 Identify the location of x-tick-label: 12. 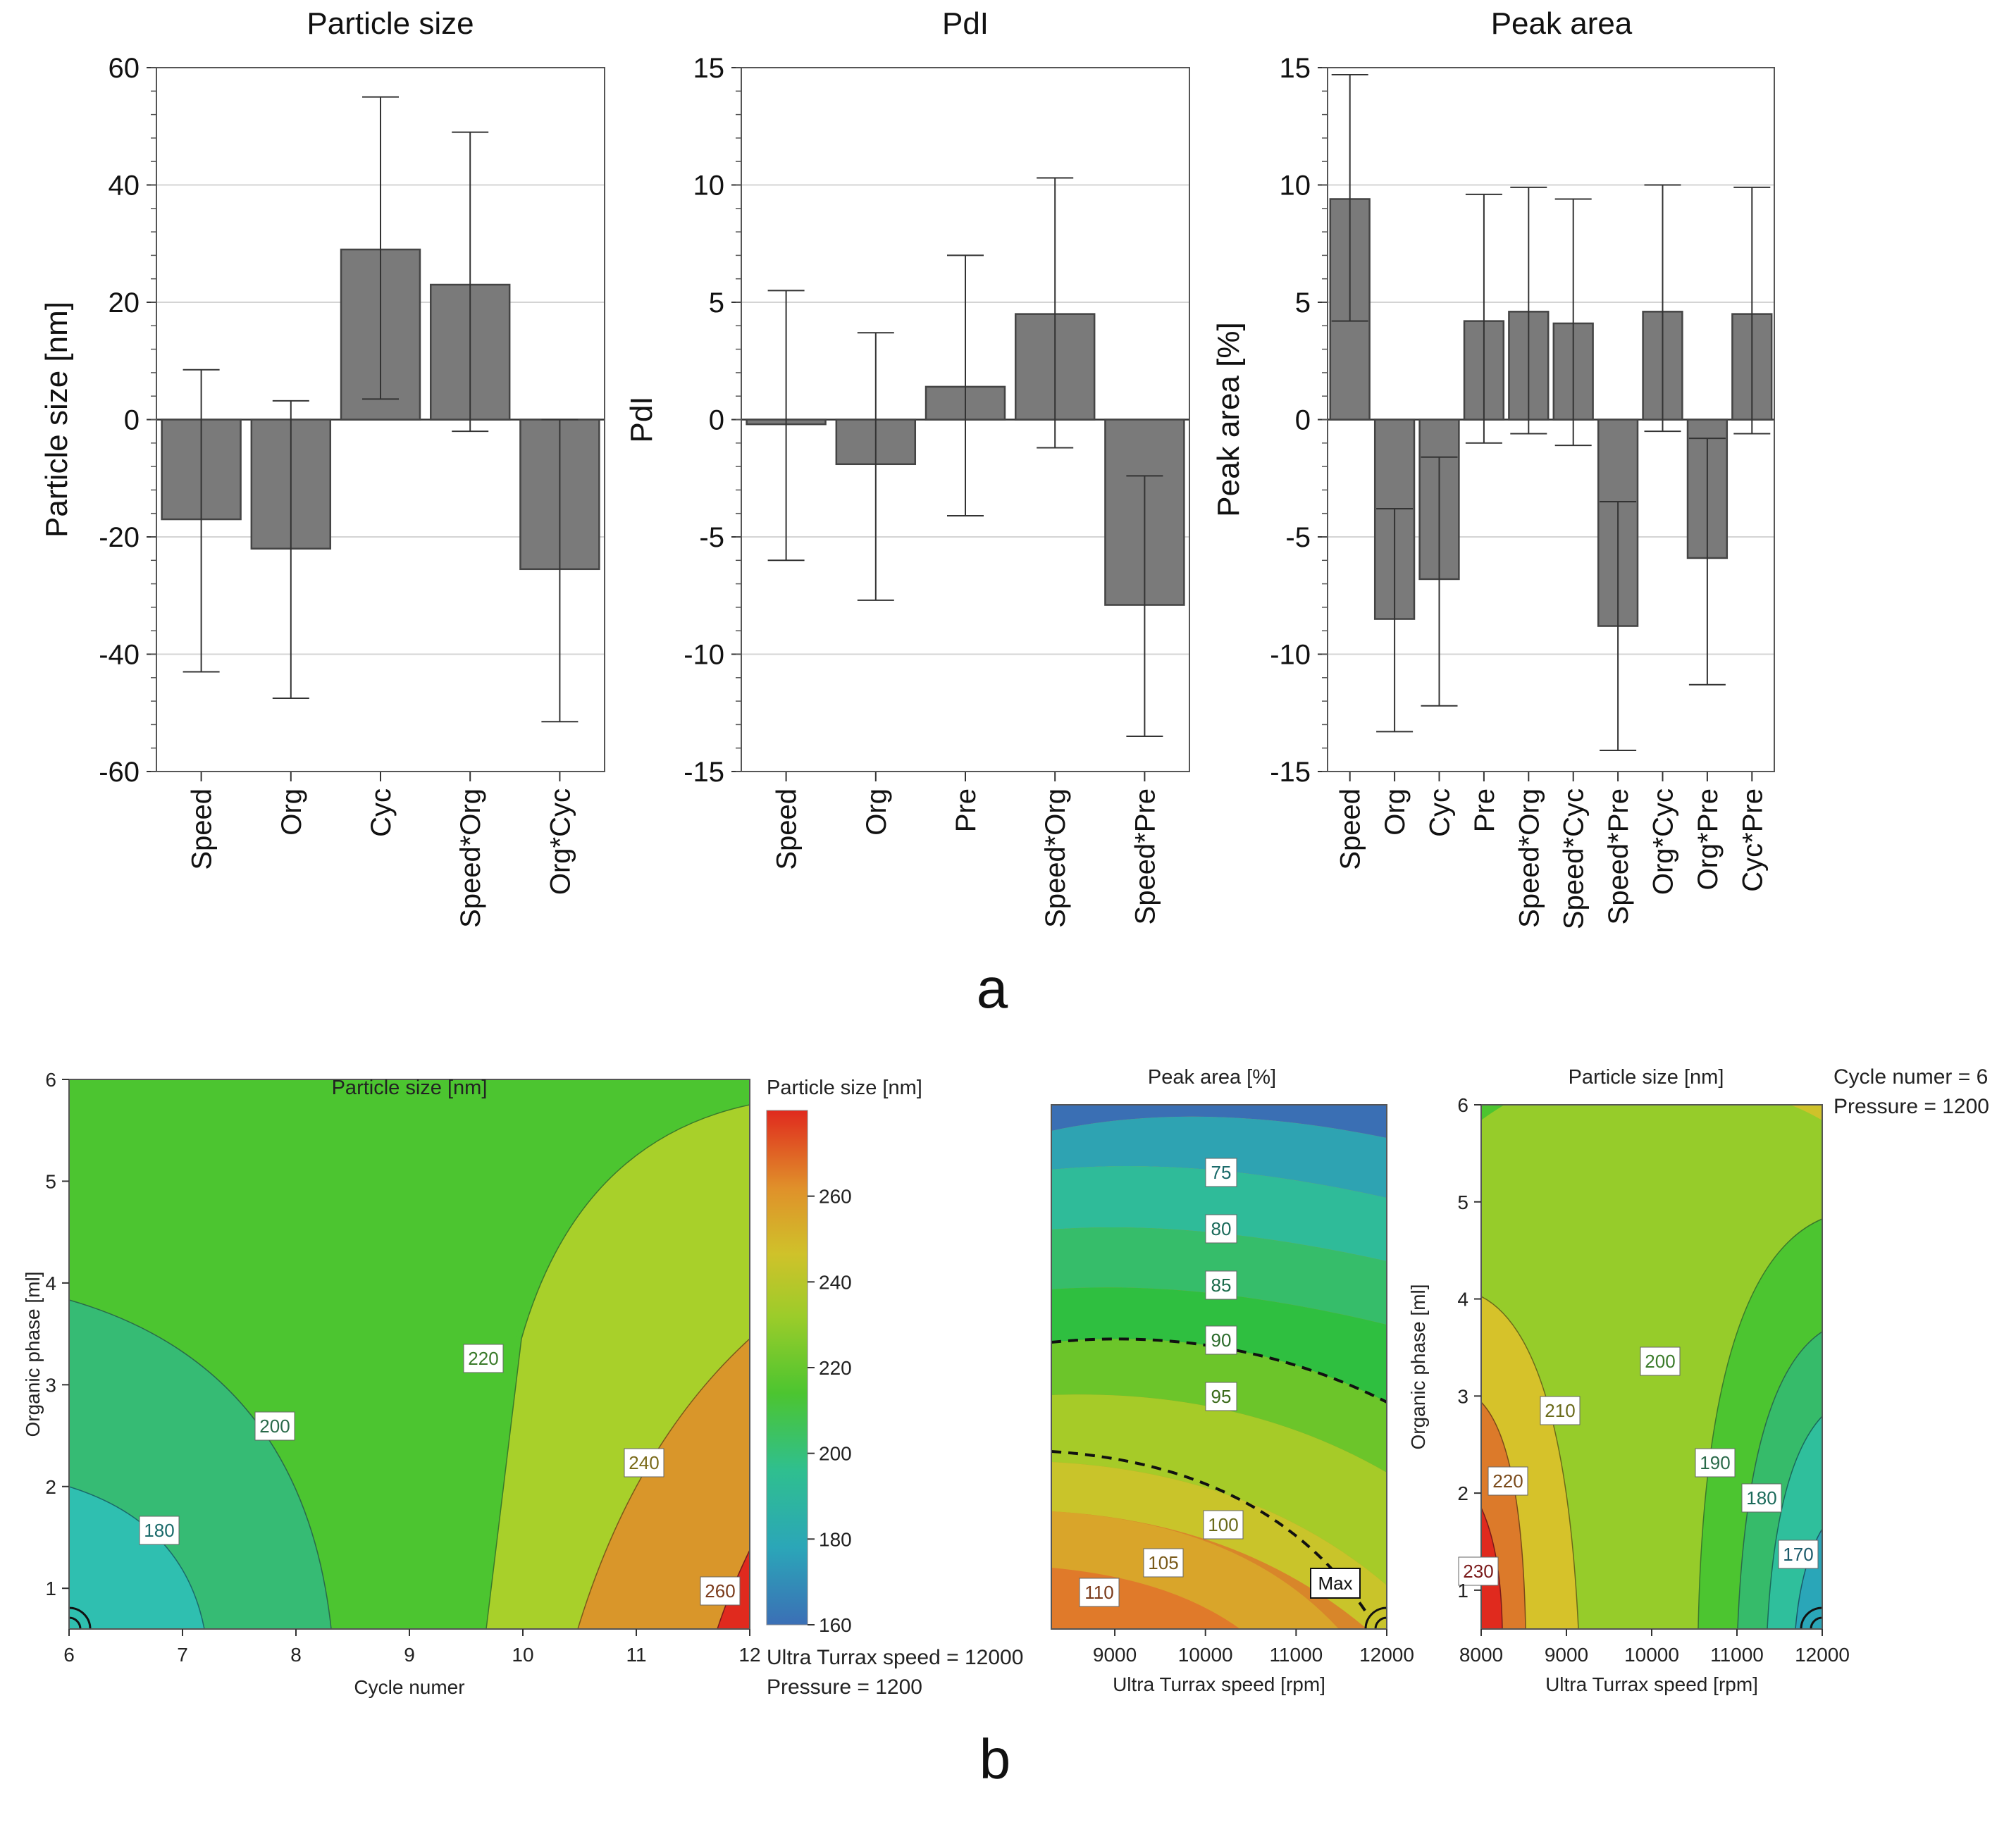
(749, 1655).